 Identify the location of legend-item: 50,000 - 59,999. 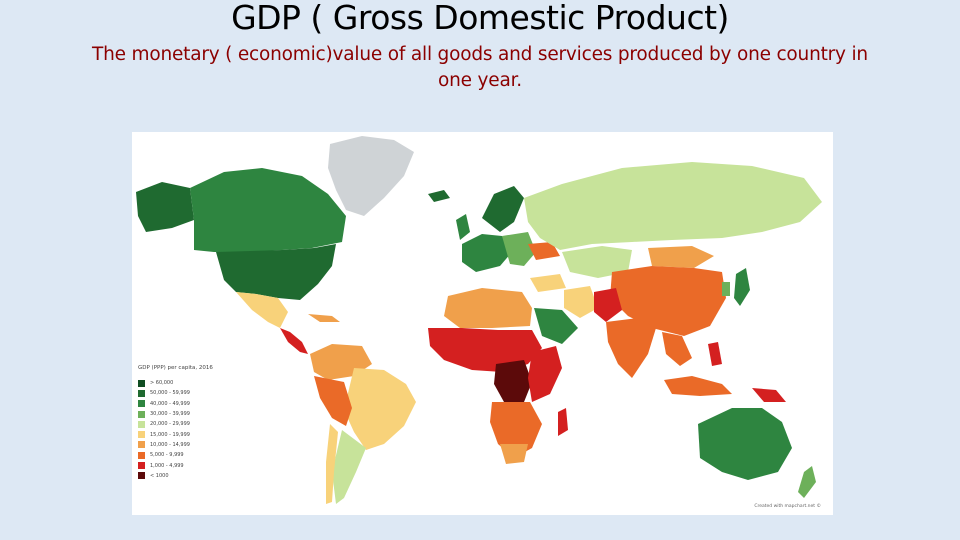
(195, 393).